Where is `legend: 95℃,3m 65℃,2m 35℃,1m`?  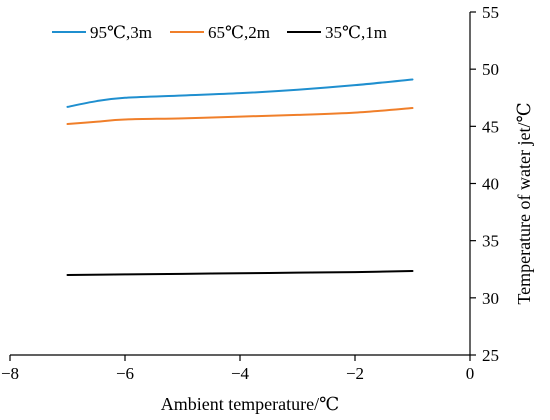
legend: 95℃,3m 65℃,2m 35℃,1m is located at coordinates (219, 32).